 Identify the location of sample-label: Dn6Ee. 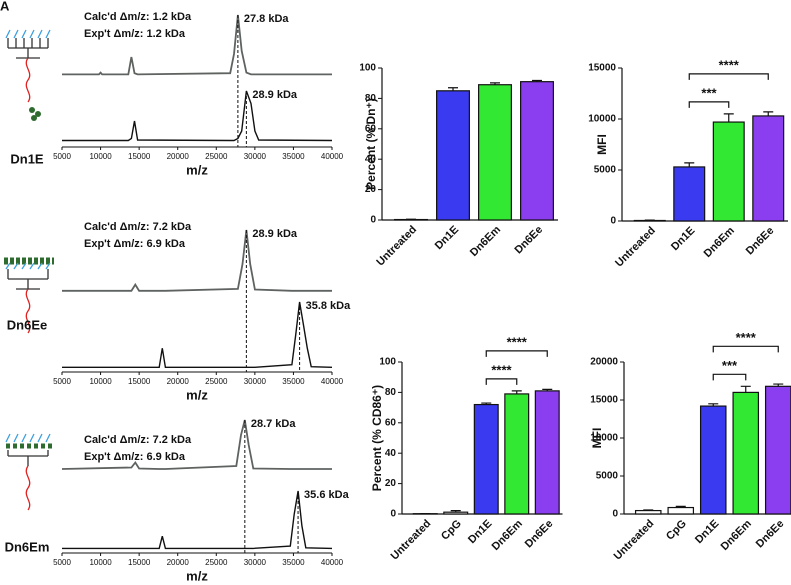
(27, 324).